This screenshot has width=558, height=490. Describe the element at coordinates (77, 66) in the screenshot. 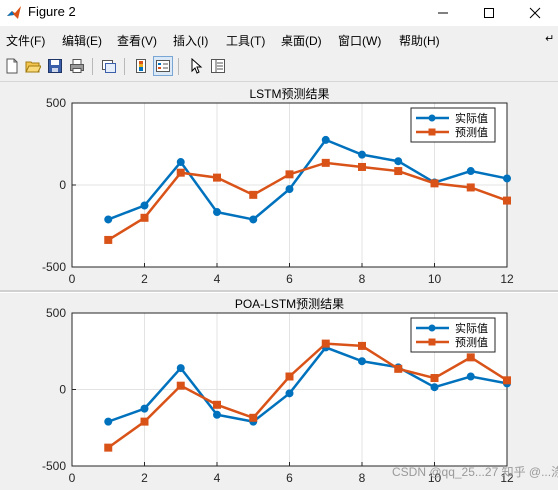

I see `print-button` at that location.